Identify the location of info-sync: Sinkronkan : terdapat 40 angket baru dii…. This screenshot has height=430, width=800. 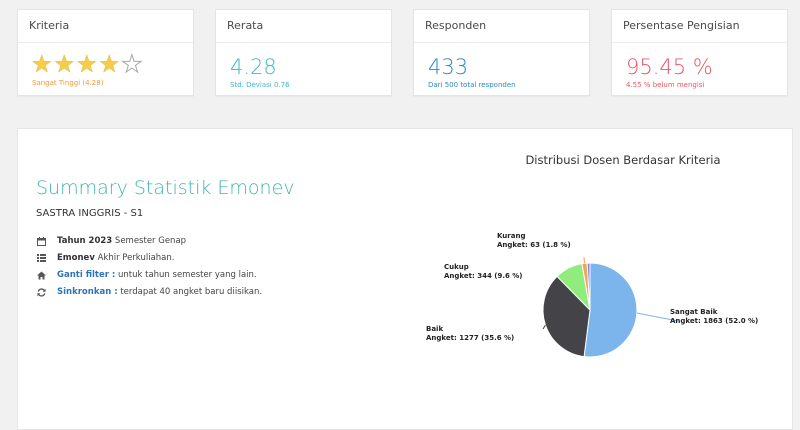
(149, 292).